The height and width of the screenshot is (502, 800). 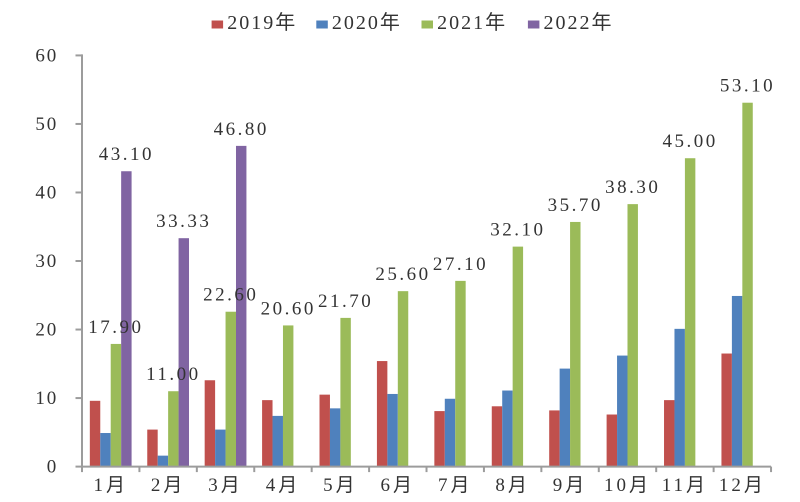 What do you see at coordinates (402, 274) in the screenshot?
I see `svg-text: 25.60` at bounding box center [402, 274].